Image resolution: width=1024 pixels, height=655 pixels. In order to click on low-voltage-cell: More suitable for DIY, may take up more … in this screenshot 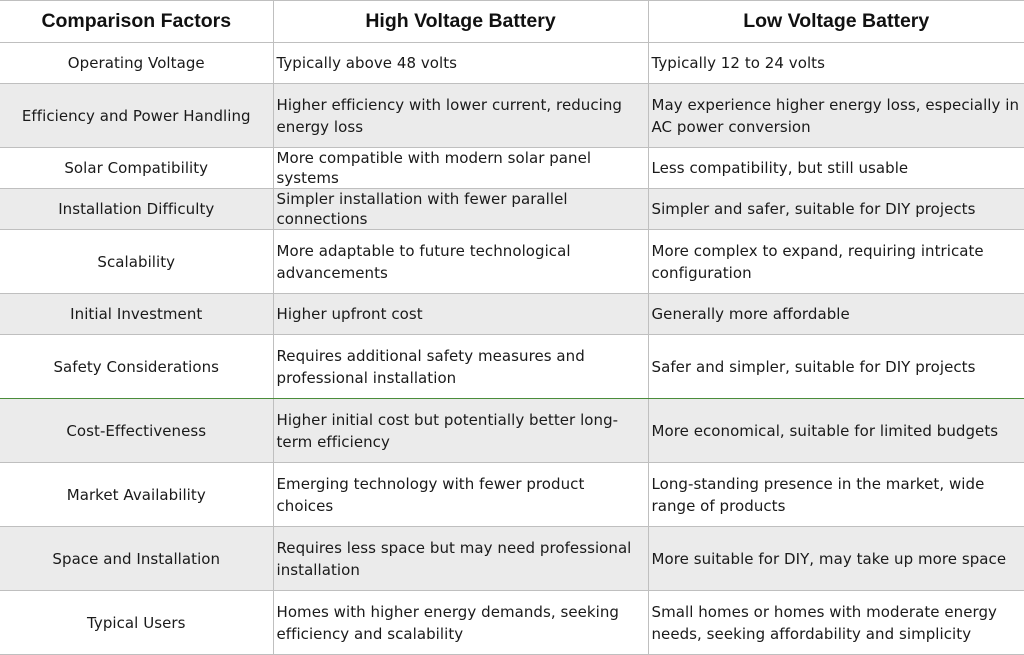, I will do `click(835, 558)`.